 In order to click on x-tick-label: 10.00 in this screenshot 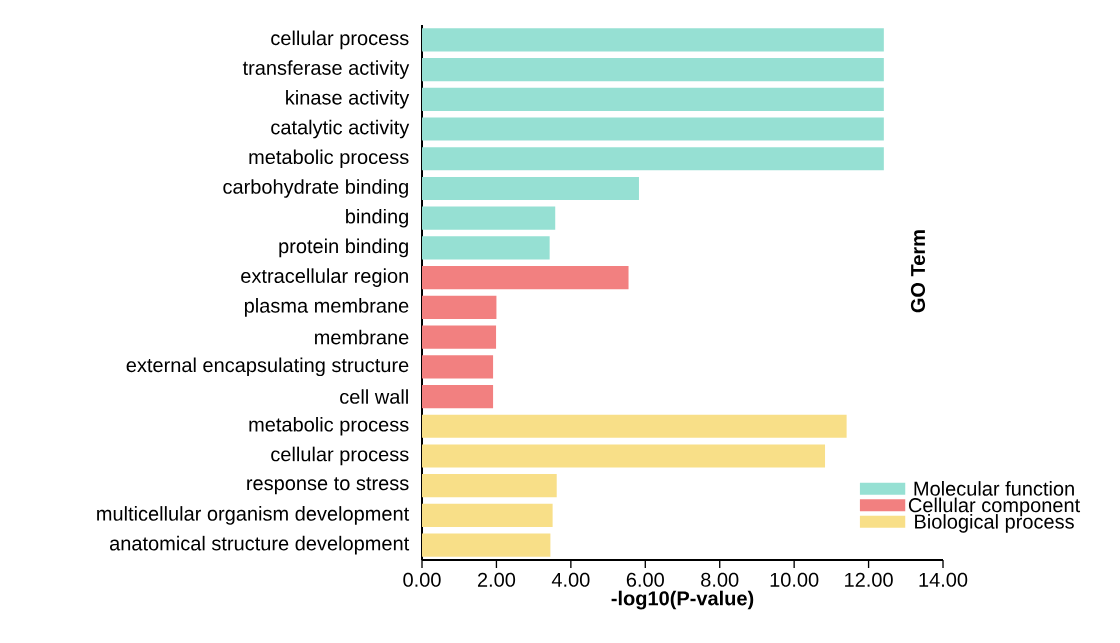, I will do `click(794, 579)`.